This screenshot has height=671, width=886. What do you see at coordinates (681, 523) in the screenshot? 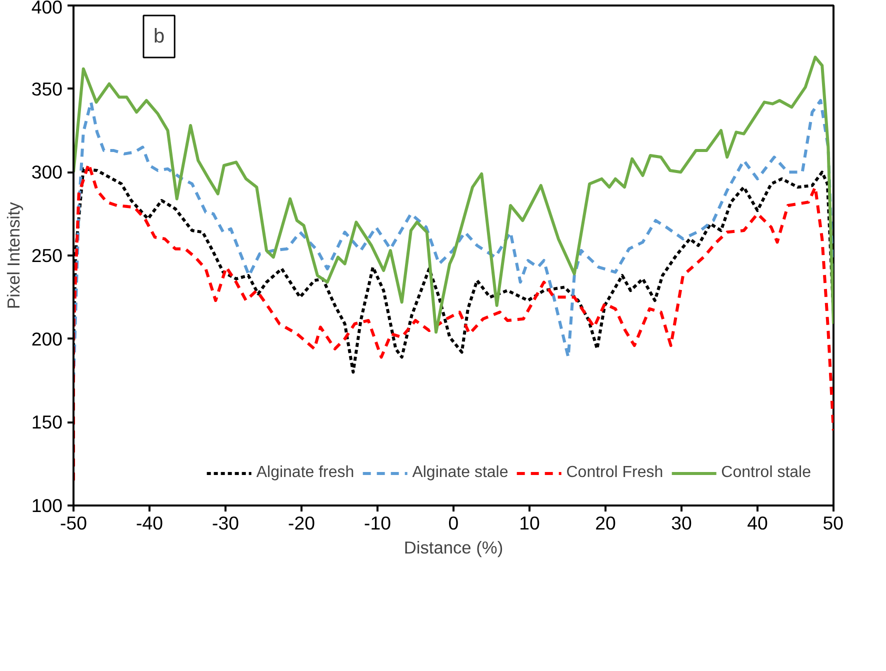
I see `x-tick-label: 30` at bounding box center [681, 523].